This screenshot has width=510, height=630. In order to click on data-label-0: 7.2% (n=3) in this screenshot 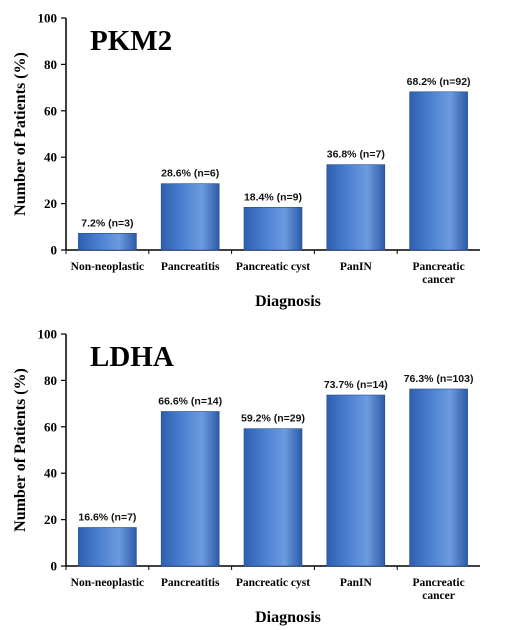, I will do `click(107, 223)`.